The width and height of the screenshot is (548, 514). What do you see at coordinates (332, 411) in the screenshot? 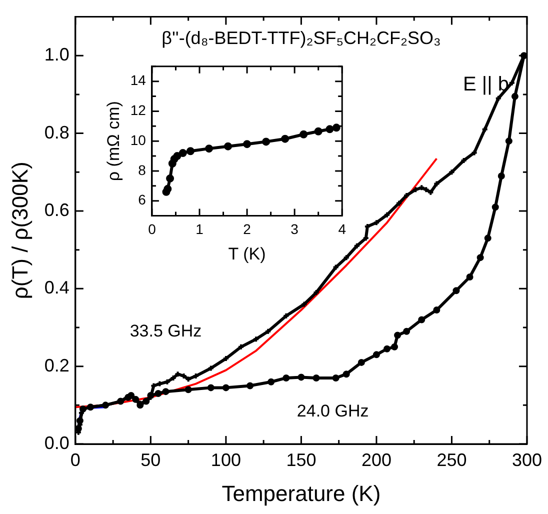
I see `series-label: 24.0 GHz` at bounding box center [332, 411].